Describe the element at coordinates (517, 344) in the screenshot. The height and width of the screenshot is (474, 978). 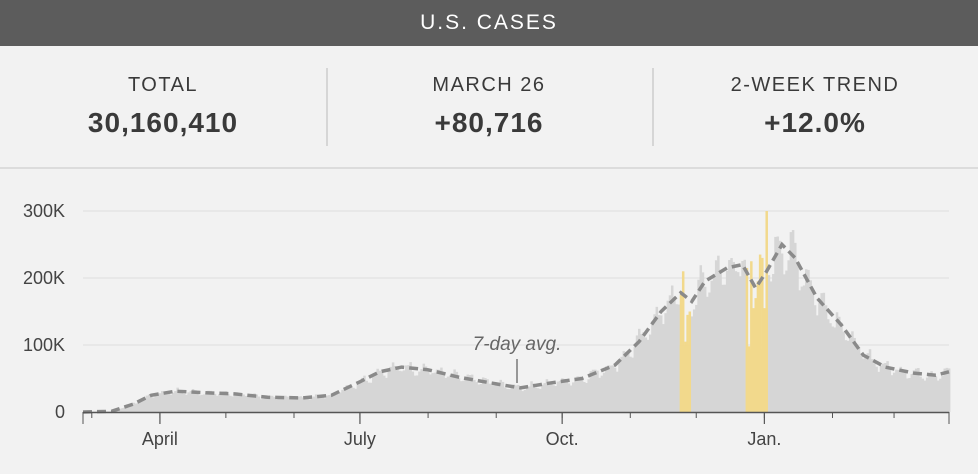
I see `annotation-label: 7-day avg.` at that location.